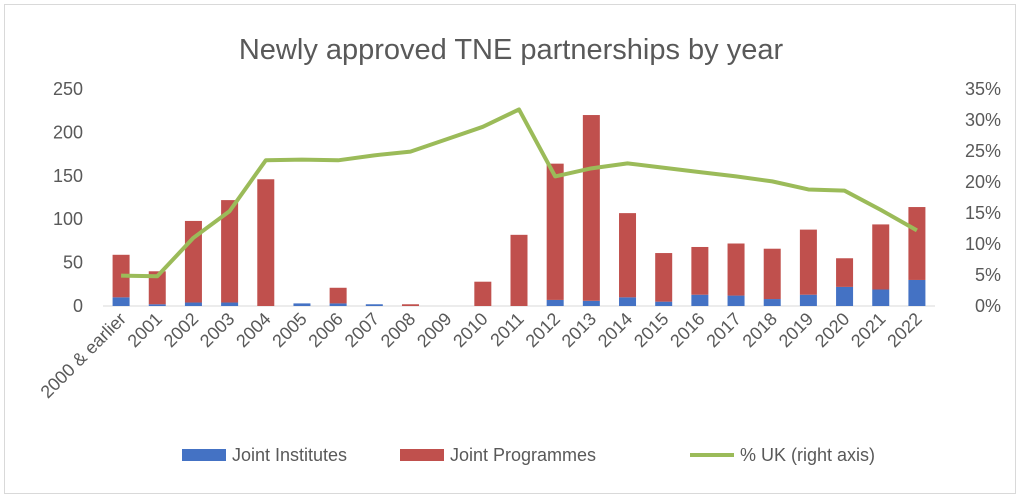 The height and width of the screenshot is (500, 1024). Describe the element at coordinates (181, 330) in the screenshot. I see `x-axis-tick-label: 2002` at that location.